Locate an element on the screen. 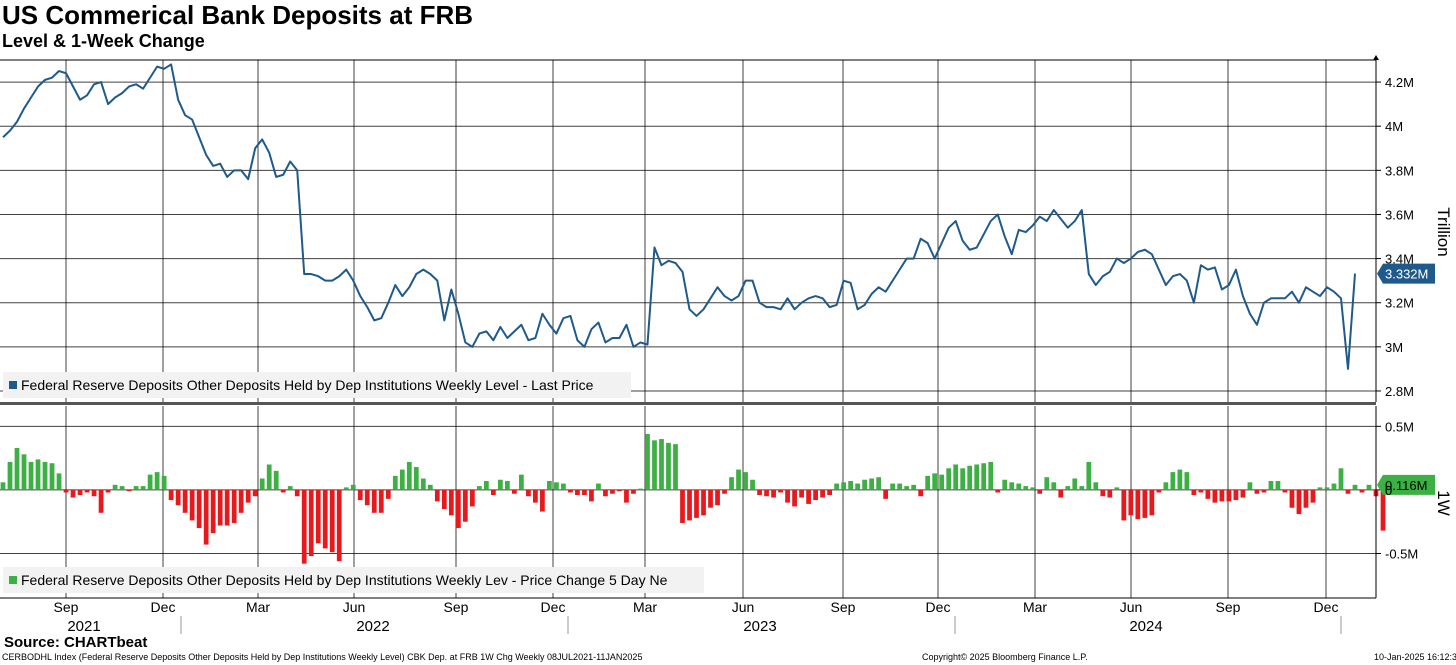  level-last-value-flag is located at coordinates (1406, 273).